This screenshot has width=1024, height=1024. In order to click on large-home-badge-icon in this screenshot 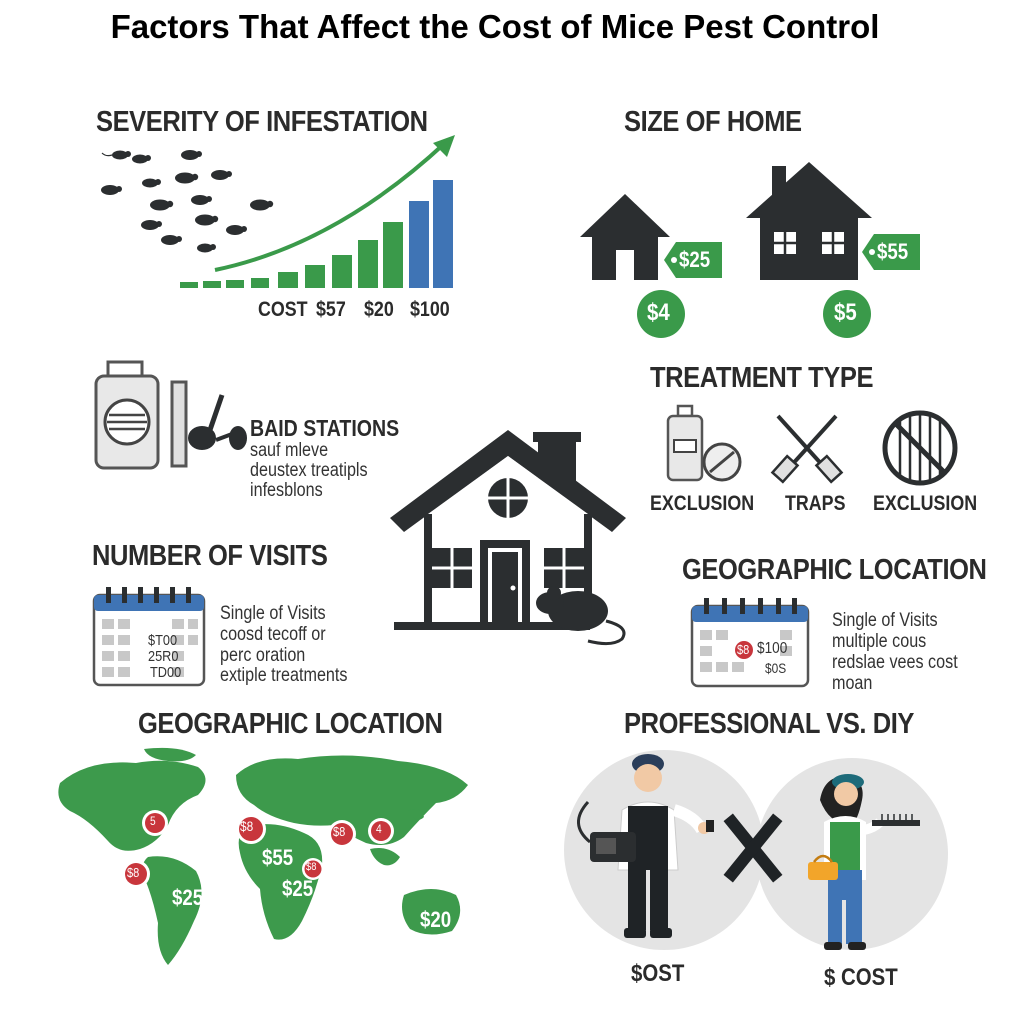, I will do `click(847, 314)`.